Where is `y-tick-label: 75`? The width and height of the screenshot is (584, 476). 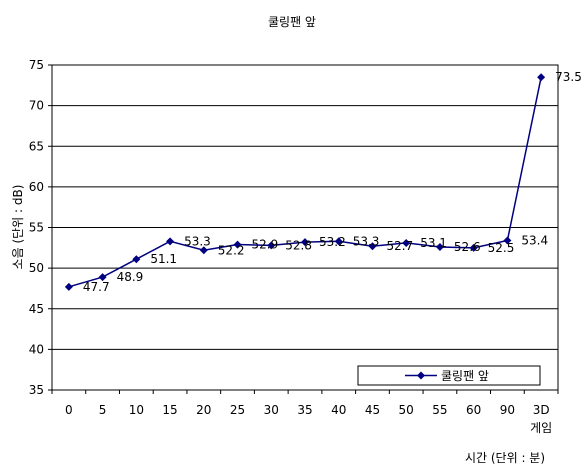 y-tick-label: 75 is located at coordinates (36, 65).